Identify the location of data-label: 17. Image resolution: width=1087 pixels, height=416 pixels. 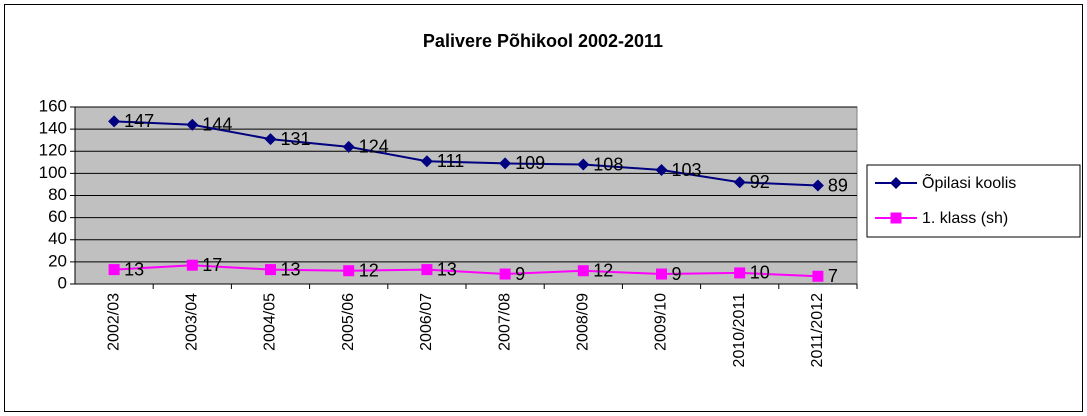
(212, 265).